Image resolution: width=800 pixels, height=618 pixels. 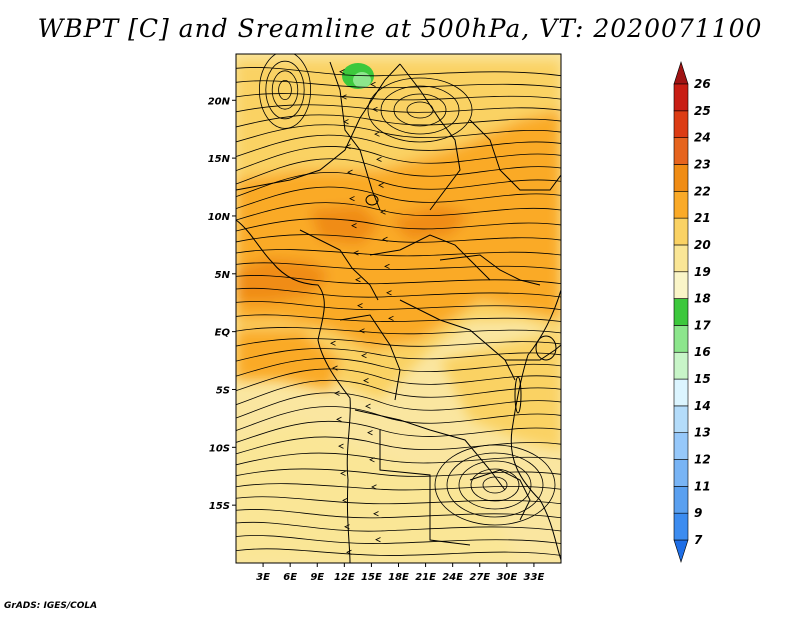 I want to click on colorbar-label: 9, so click(x=698, y=513).